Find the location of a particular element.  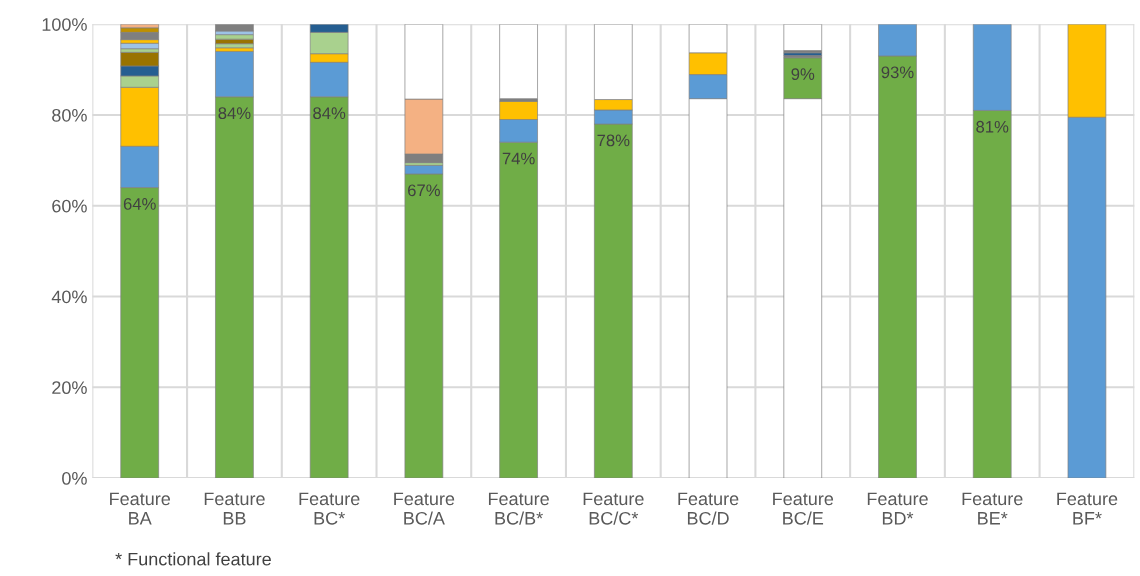

y-tick-label: 60% is located at coordinates (69, 206).